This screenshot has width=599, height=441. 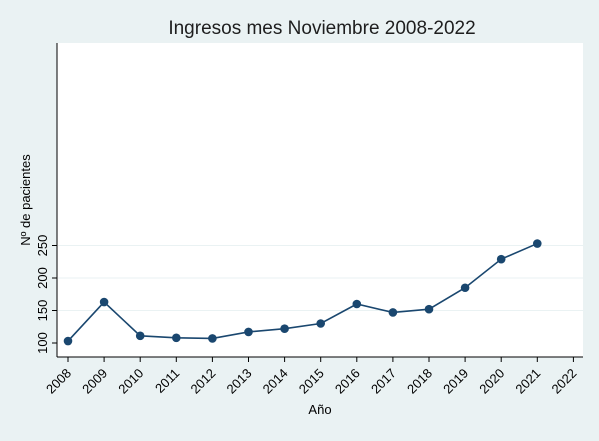 I want to click on x-tick-label: 2014, so click(x=275, y=381).